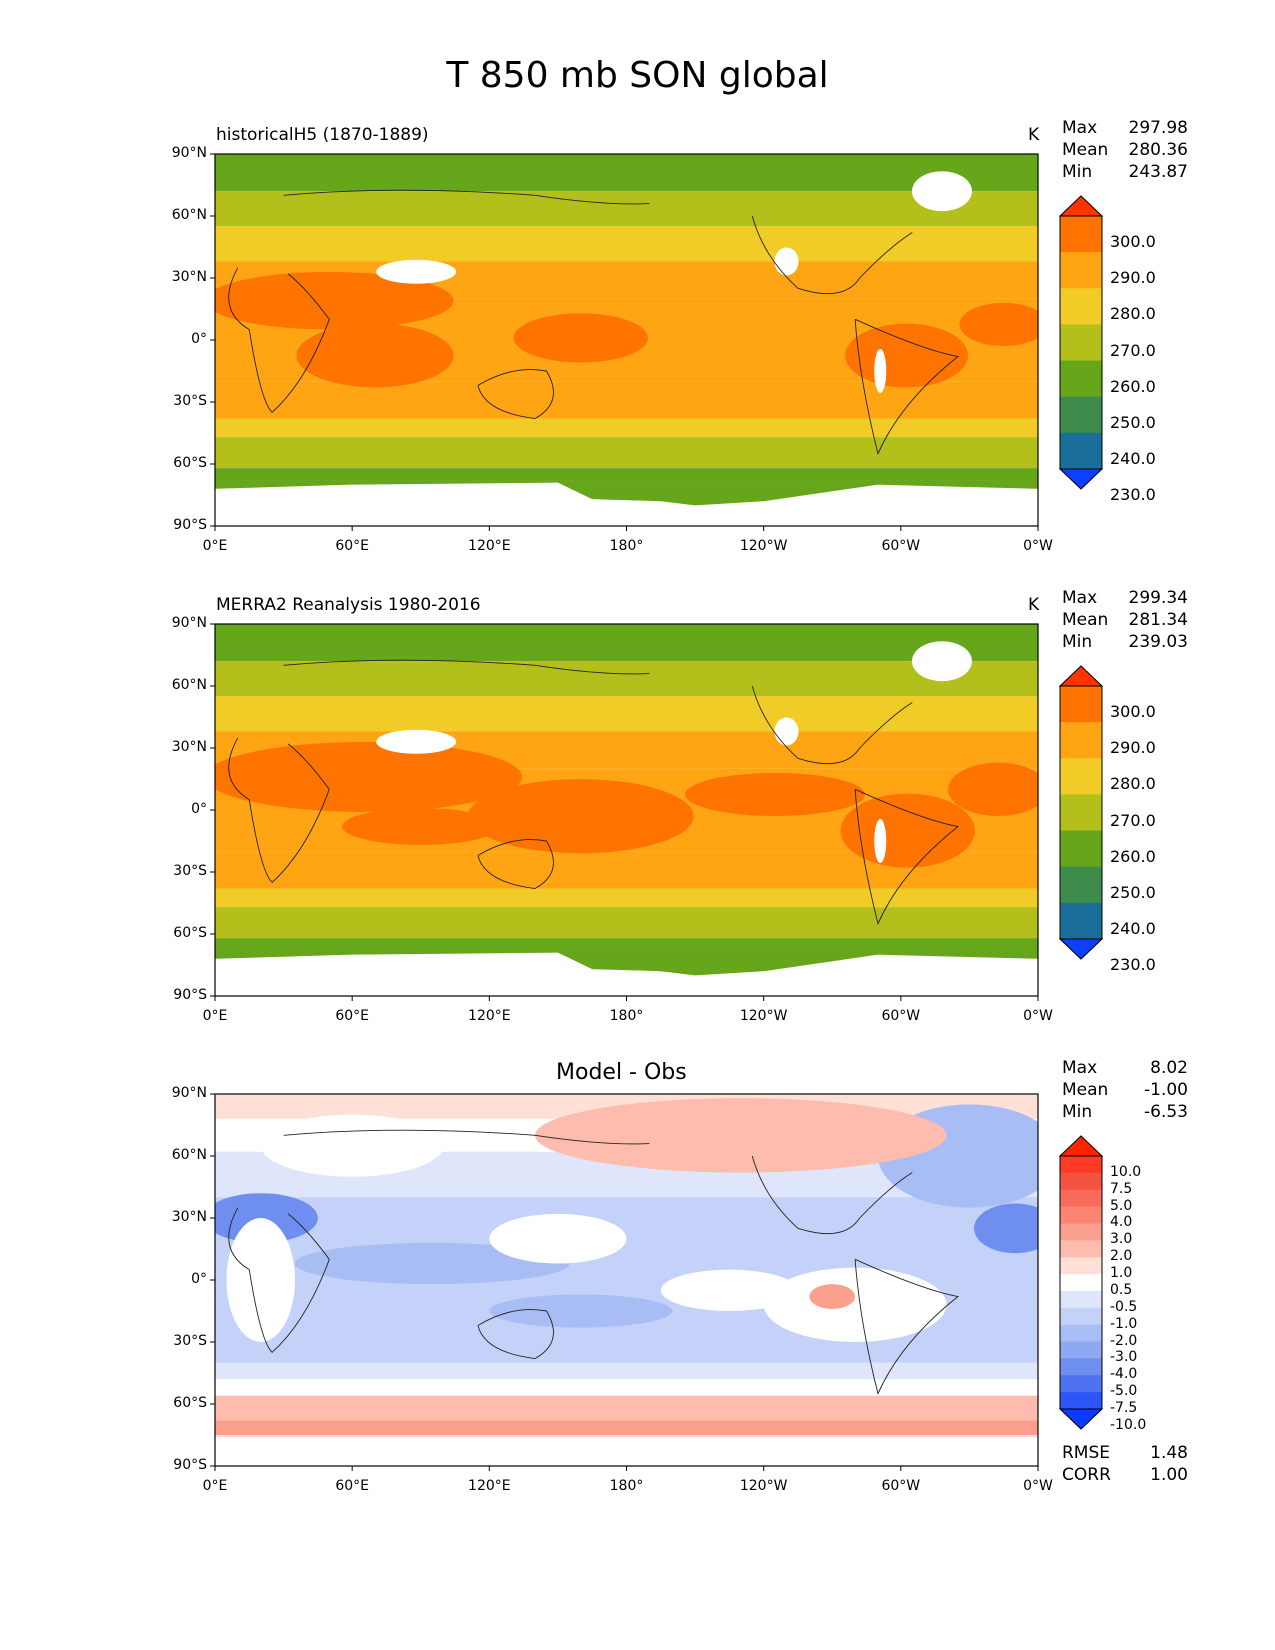 The image size is (1275, 1650). Describe the element at coordinates (190, 933) in the screenshot. I see `lat-tick-label: 60°S` at that location.